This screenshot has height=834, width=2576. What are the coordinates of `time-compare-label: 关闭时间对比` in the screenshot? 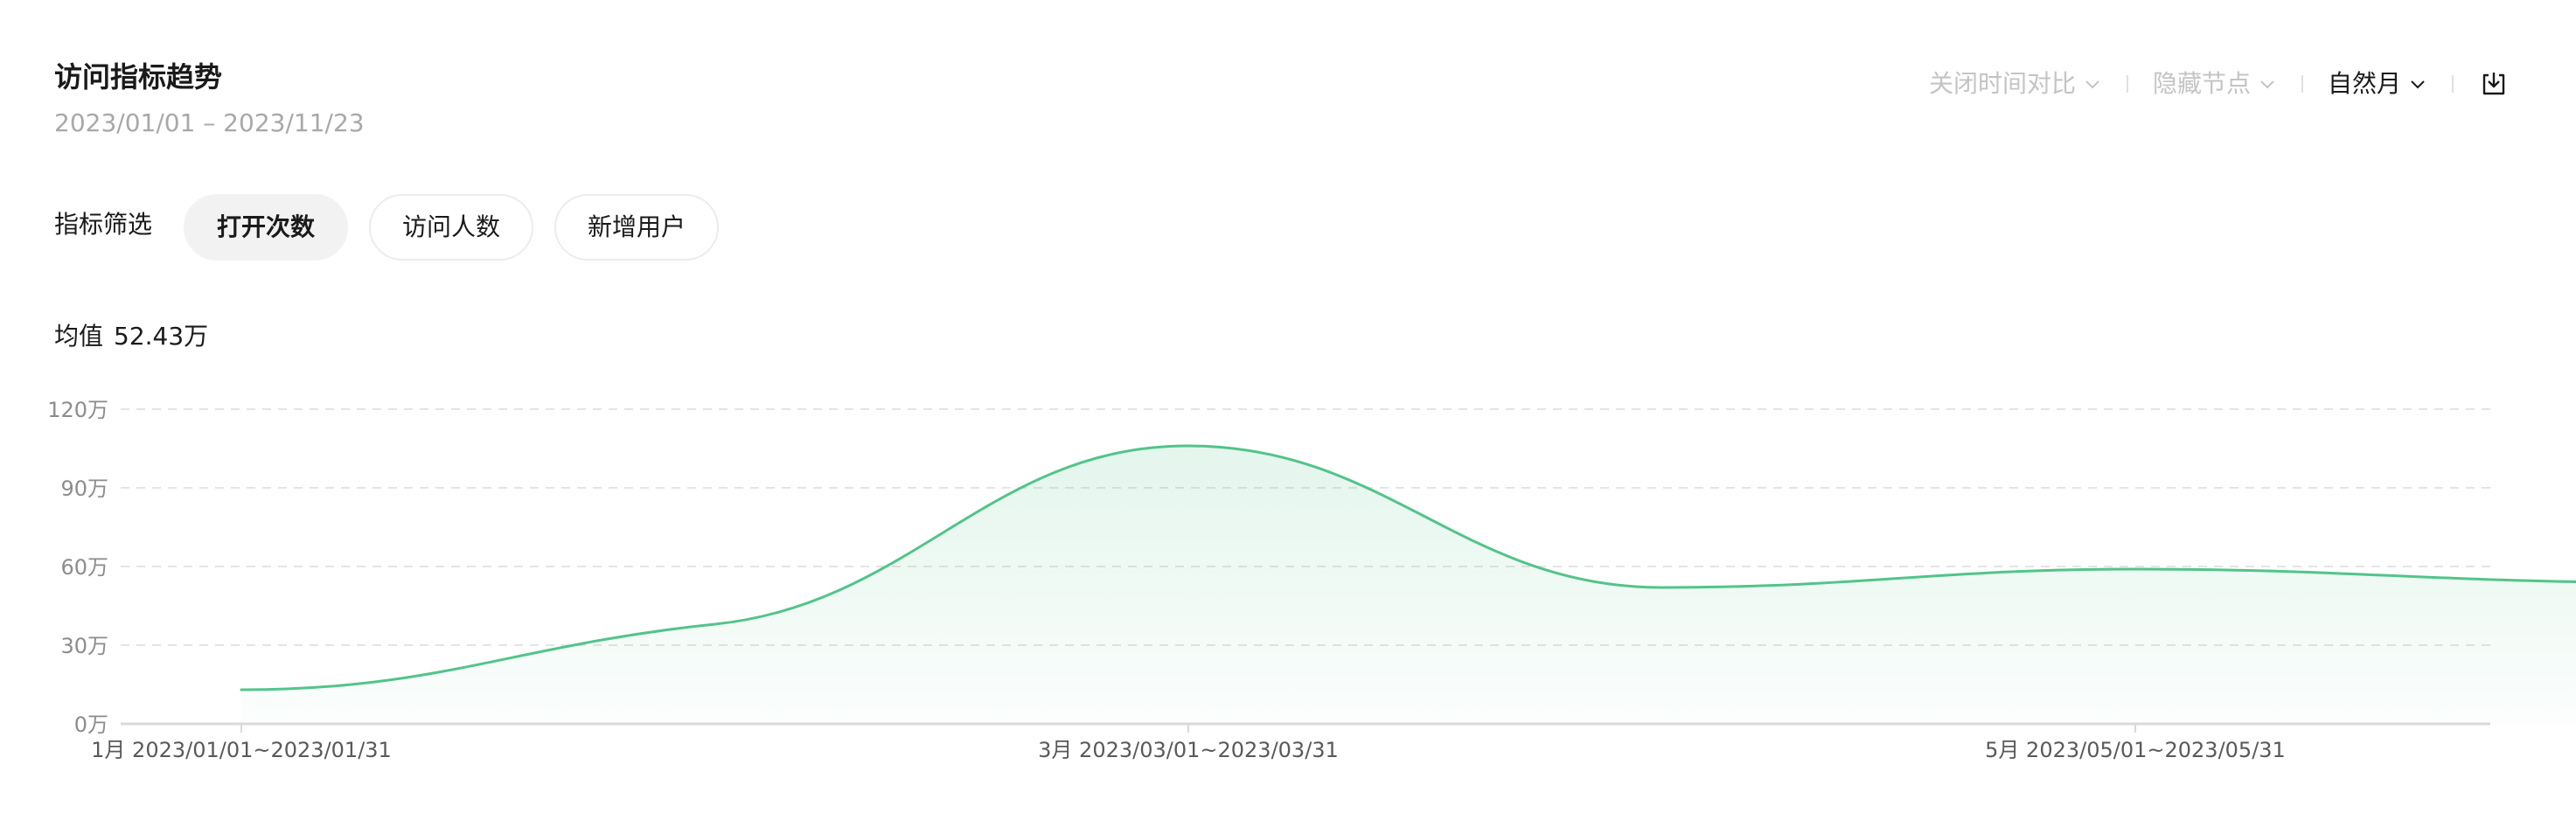 It's located at (2002, 83).